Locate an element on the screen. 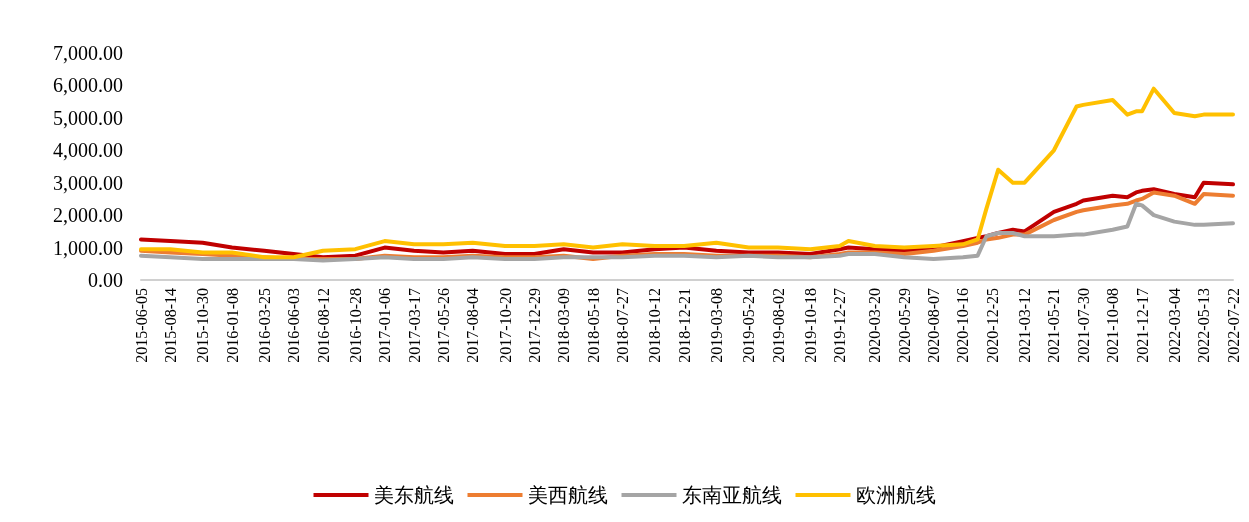  x-tick-label: 2020-08-07 is located at coordinates (934, 325).